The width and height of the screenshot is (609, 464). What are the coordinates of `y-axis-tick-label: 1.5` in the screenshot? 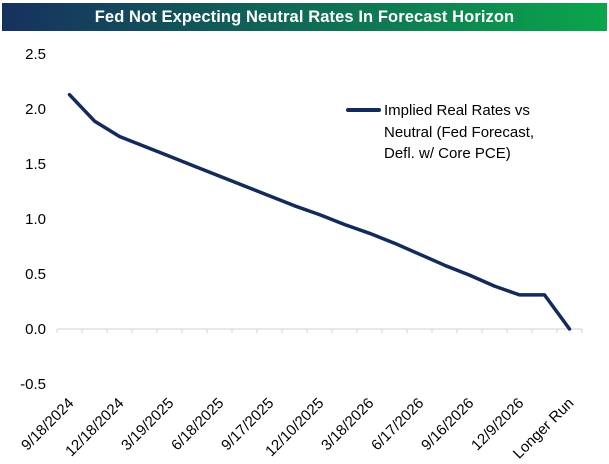 It's located at (35, 164).